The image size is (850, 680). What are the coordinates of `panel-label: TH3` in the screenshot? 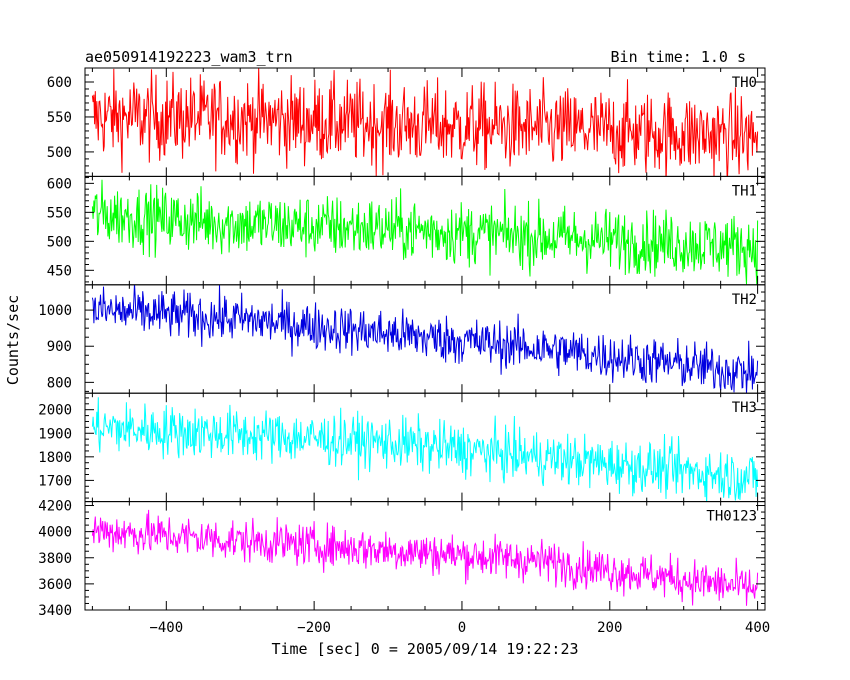 It's located at (744, 408).